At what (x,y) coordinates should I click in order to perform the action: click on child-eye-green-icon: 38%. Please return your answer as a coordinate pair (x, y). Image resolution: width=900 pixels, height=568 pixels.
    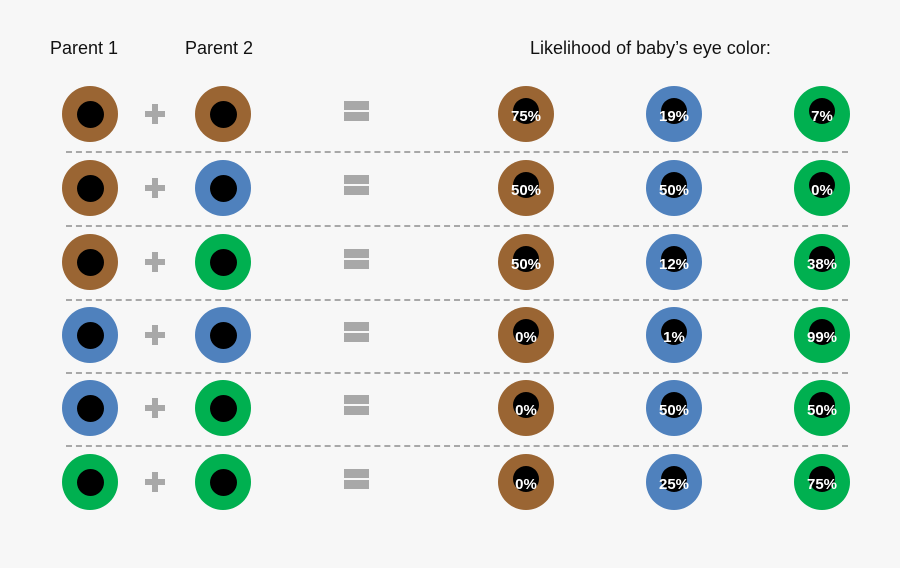
    Looking at the image, I should click on (822, 262).